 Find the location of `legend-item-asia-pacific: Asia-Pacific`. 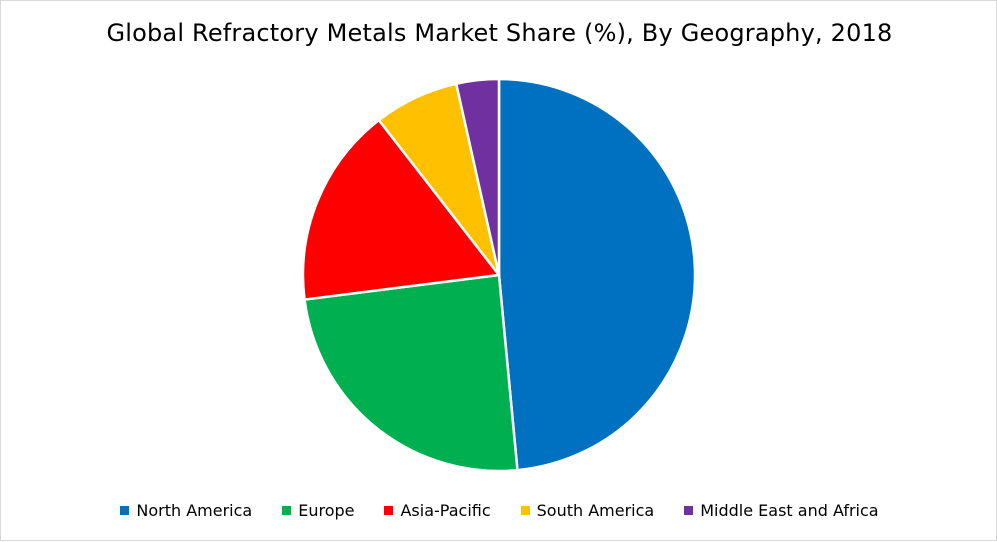

legend-item-asia-pacific: Asia-Pacific is located at coordinates (437, 510).